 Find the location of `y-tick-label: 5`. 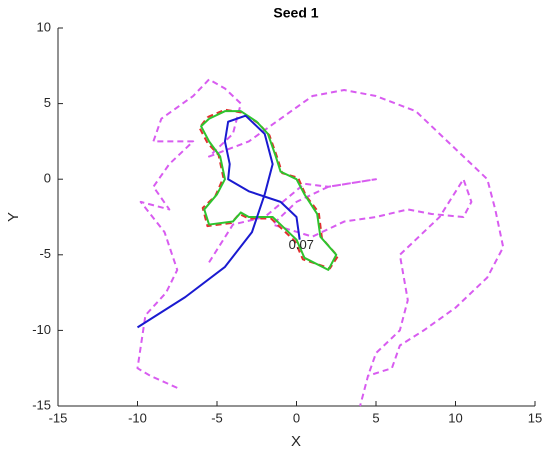

y-tick-label: 5 is located at coordinates (47, 102).